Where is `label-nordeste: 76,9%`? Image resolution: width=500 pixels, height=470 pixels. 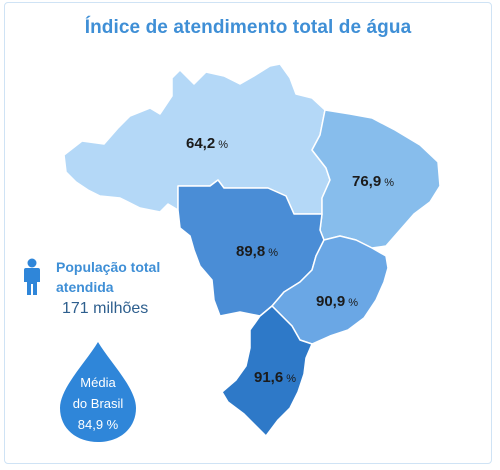 label-nordeste: 76,9% is located at coordinates (373, 181).